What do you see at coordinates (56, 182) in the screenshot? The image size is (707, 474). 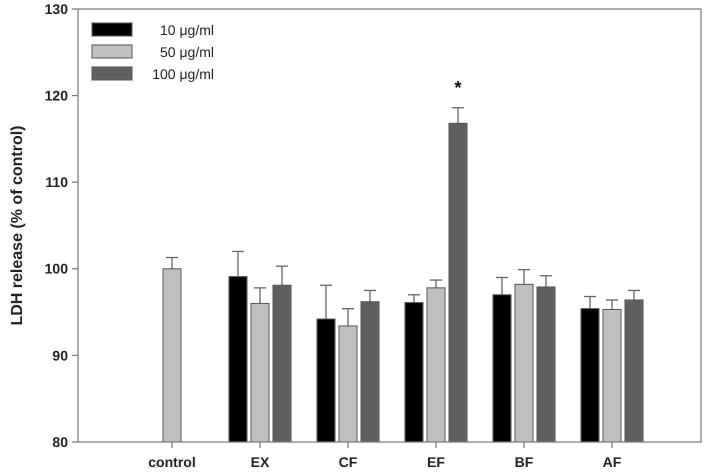 I see `y-tick-label: 110` at bounding box center [56, 182].